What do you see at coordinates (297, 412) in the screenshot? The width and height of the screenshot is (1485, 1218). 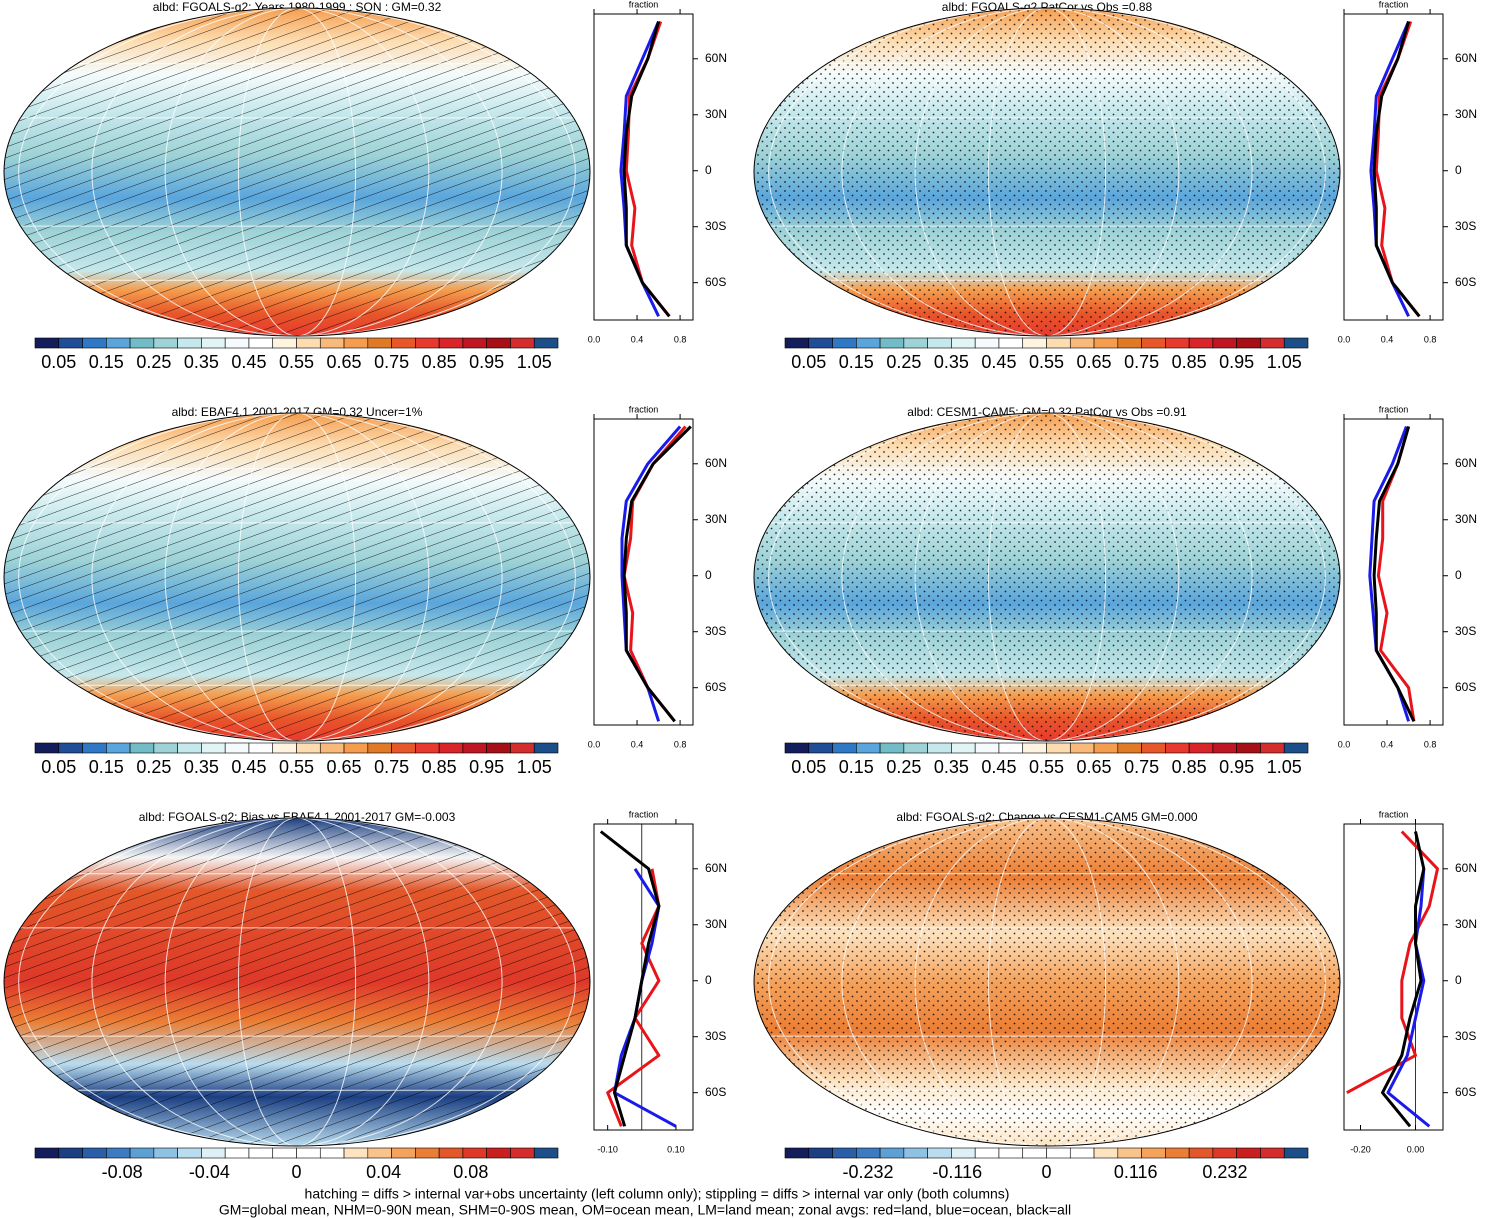 I see `panel-title: albd: EBAF4.1 2001-2017 GM=0.32 Uncer=1%` at bounding box center [297, 412].